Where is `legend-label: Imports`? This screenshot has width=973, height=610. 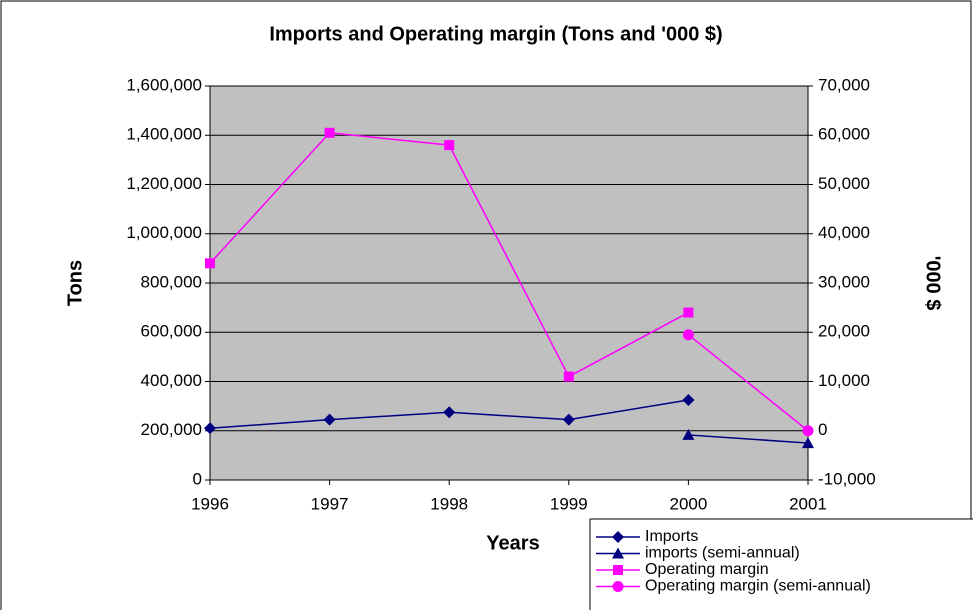 legend-label: Imports is located at coordinates (671, 536).